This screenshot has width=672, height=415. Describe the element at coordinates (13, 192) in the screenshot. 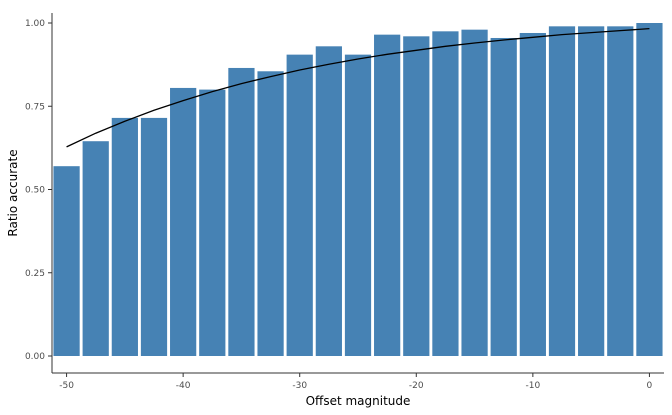

I see `y-axis-title: Ratio accurate` at that location.